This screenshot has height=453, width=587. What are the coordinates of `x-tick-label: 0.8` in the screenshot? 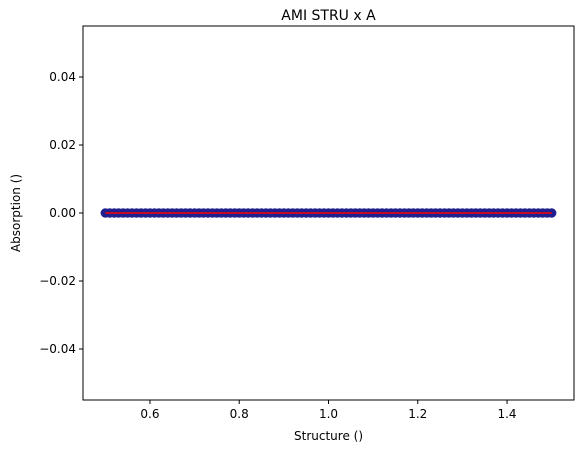 It's located at (239, 414).